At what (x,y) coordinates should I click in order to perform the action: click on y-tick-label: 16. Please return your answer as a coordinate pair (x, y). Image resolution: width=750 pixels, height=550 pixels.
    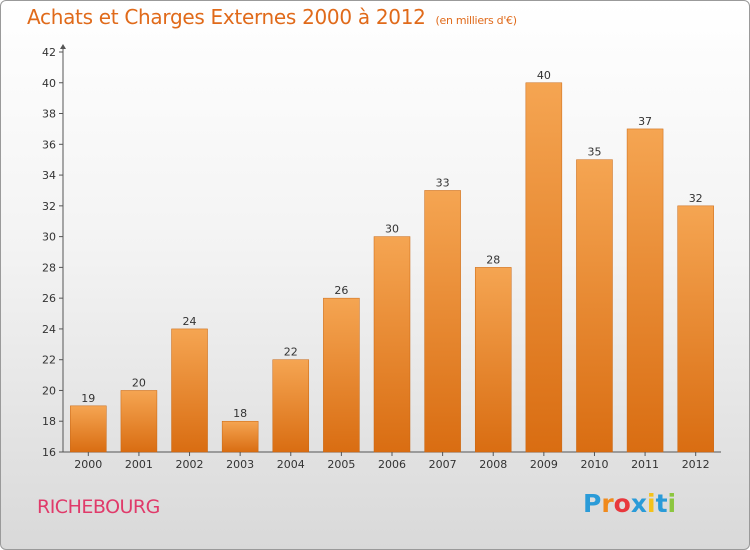
    Looking at the image, I should click on (49, 452).